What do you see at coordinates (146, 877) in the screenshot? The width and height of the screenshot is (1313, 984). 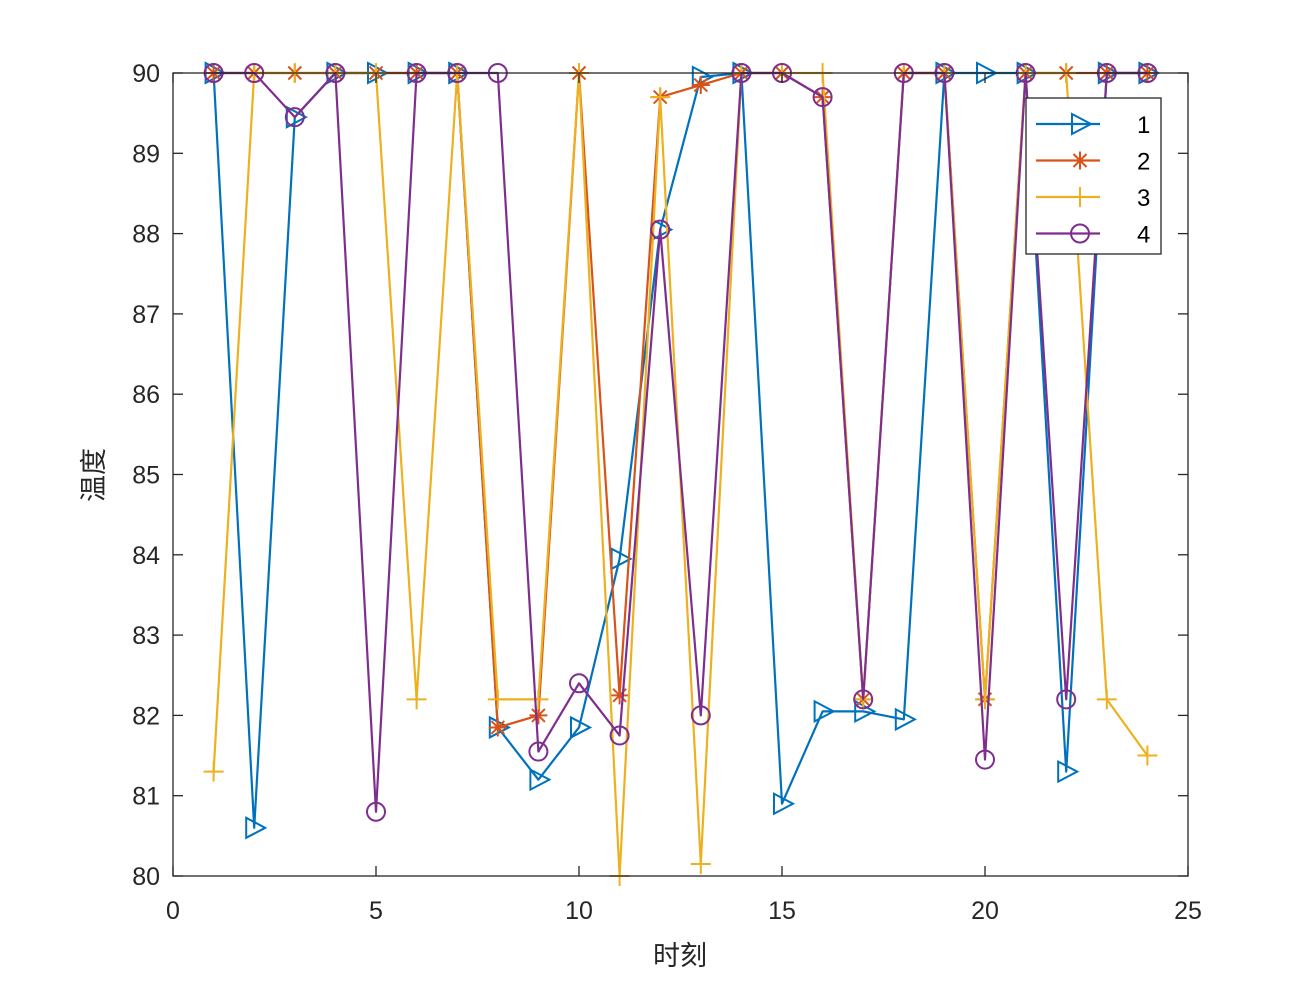 I see `y-tick-label: 80` at bounding box center [146, 877].